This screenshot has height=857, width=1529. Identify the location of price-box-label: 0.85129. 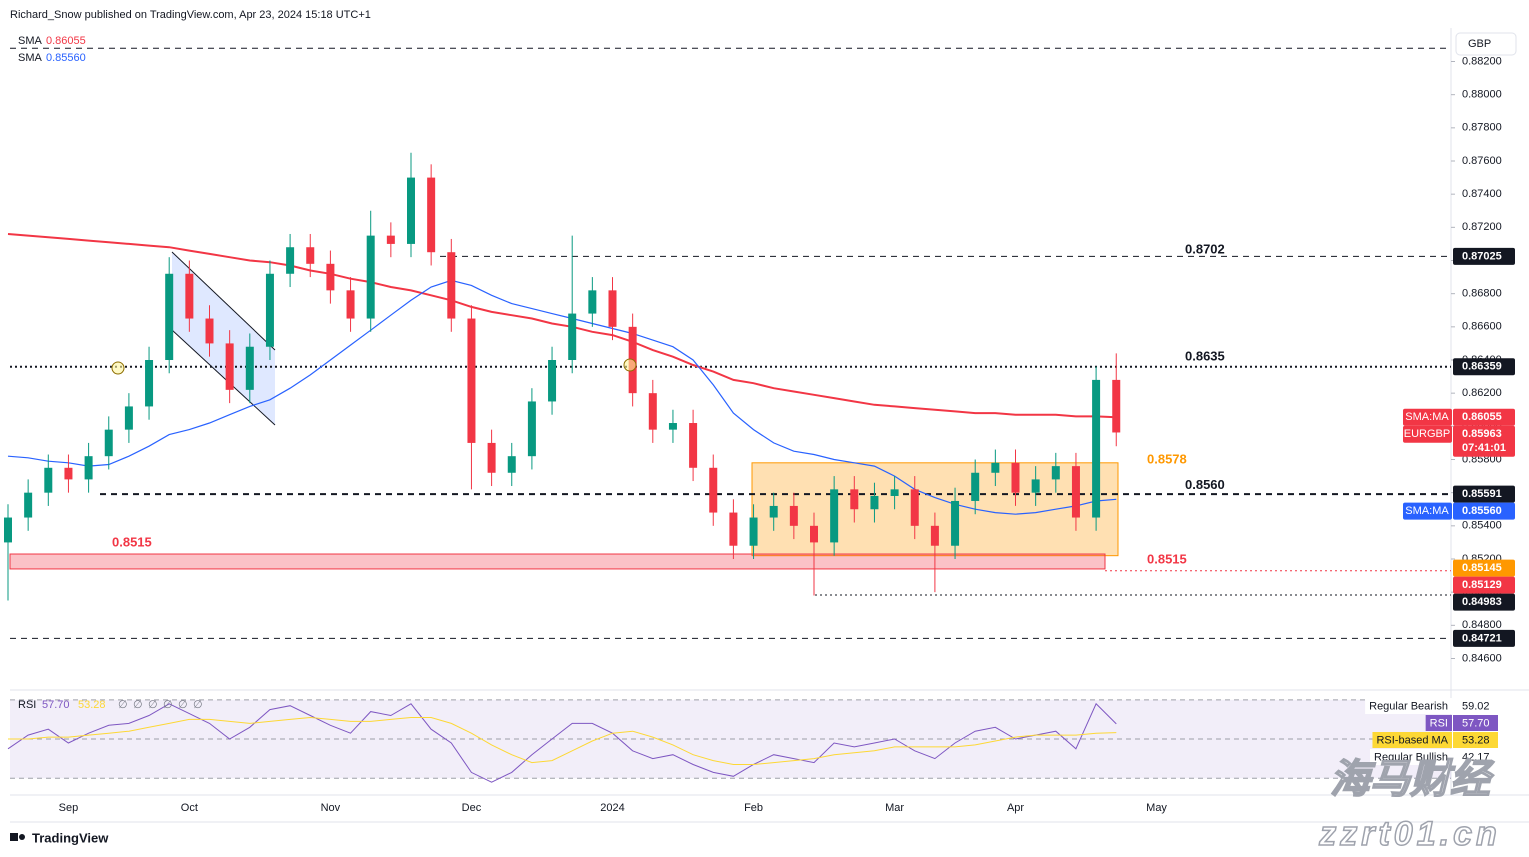
(1482, 585).